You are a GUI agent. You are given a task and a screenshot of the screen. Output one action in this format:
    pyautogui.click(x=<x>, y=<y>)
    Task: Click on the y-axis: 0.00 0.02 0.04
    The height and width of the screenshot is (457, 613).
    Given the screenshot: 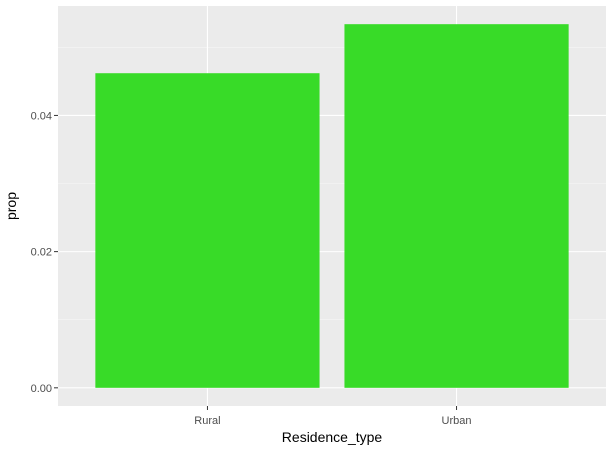 What is the action you would take?
    pyautogui.click(x=44, y=252)
    